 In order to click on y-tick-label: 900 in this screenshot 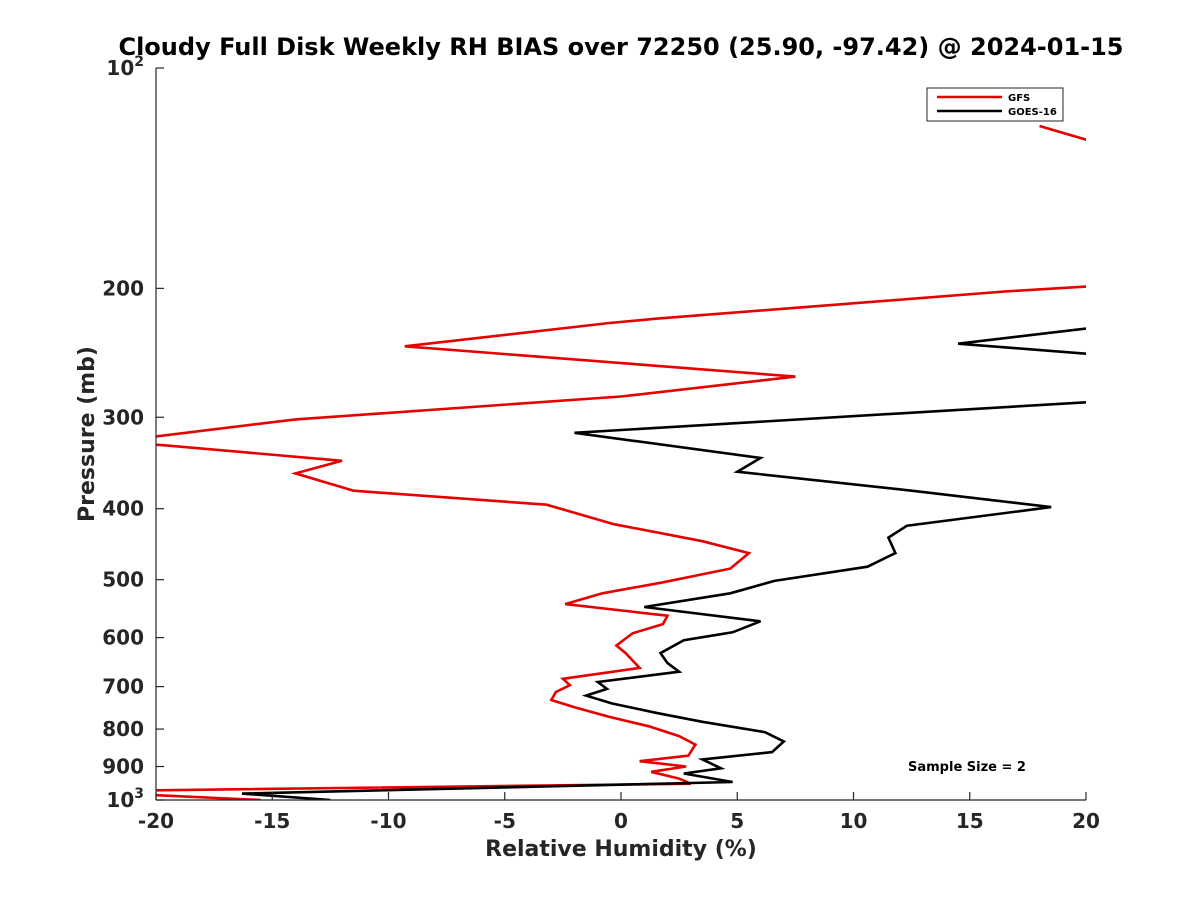, I will do `click(123, 767)`.